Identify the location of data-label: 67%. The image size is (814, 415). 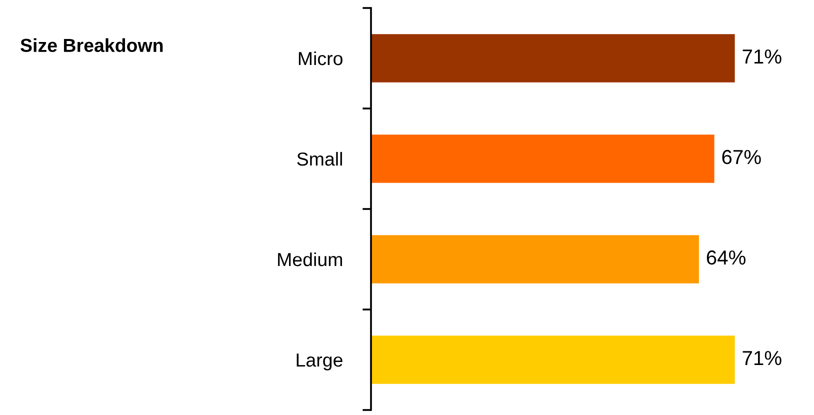
(741, 157).